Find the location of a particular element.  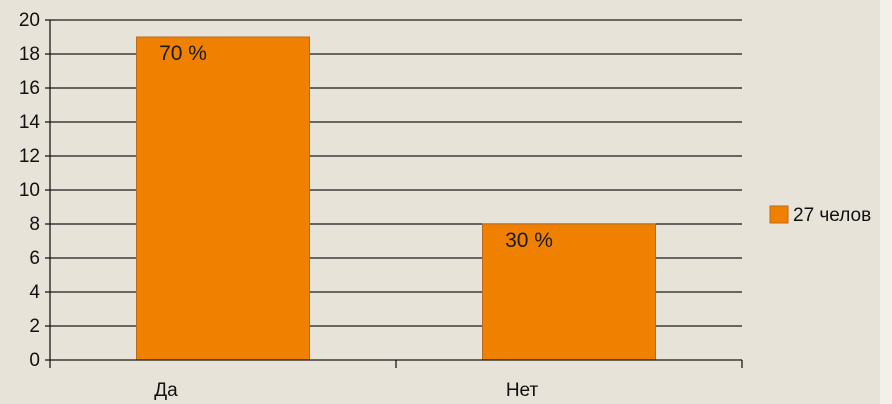

legend-swatch is located at coordinates (779, 214).